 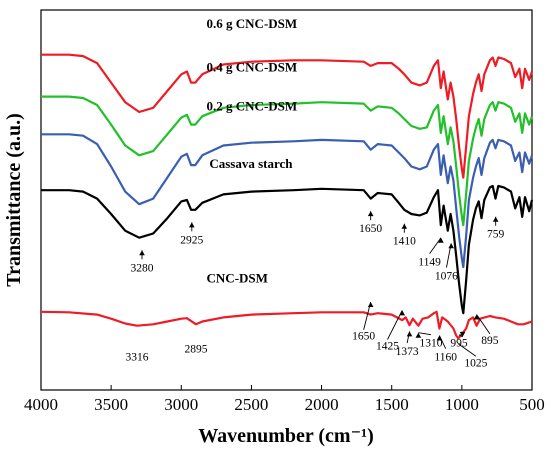 What do you see at coordinates (251, 404) in the screenshot?
I see `x-tick-label: 2500` at bounding box center [251, 404].